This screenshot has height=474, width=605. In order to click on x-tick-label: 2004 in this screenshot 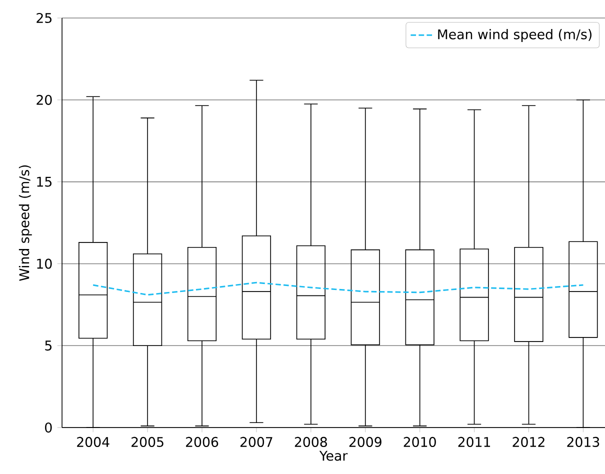, I will do `click(93, 442)`.